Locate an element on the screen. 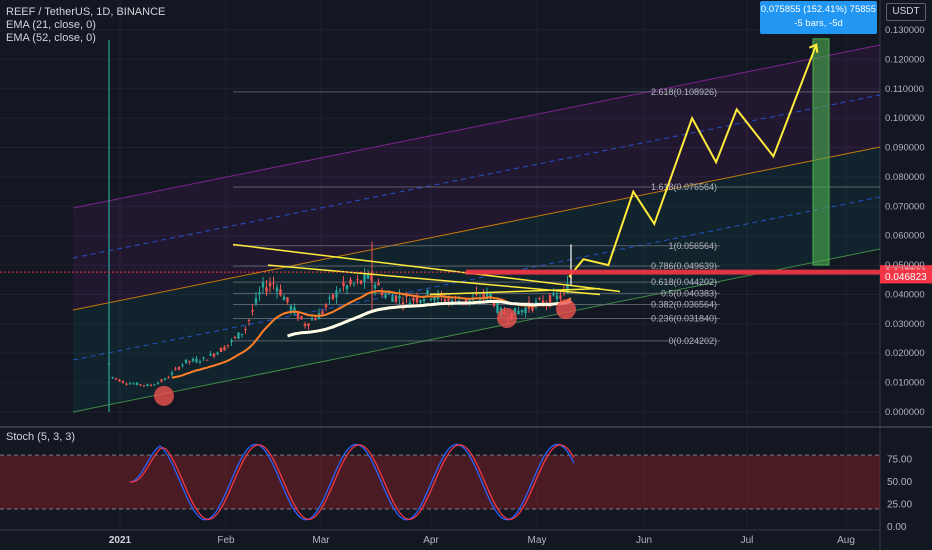 The width and height of the screenshot is (932, 550). projection-path is located at coordinates (693, 161).